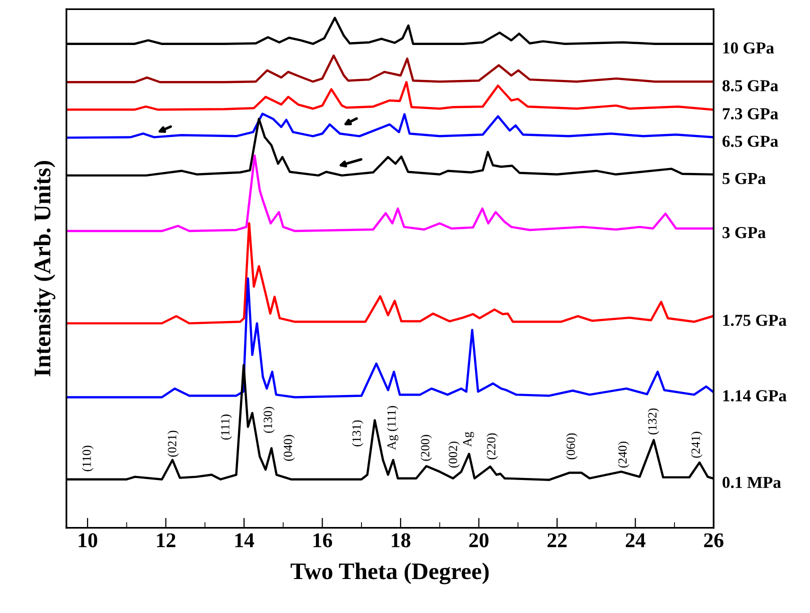 Image resolution: width=810 pixels, height=613 pixels. What do you see at coordinates (748, 48) in the screenshot?
I see `series-label: 10 GPa` at bounding box center [748, 48].